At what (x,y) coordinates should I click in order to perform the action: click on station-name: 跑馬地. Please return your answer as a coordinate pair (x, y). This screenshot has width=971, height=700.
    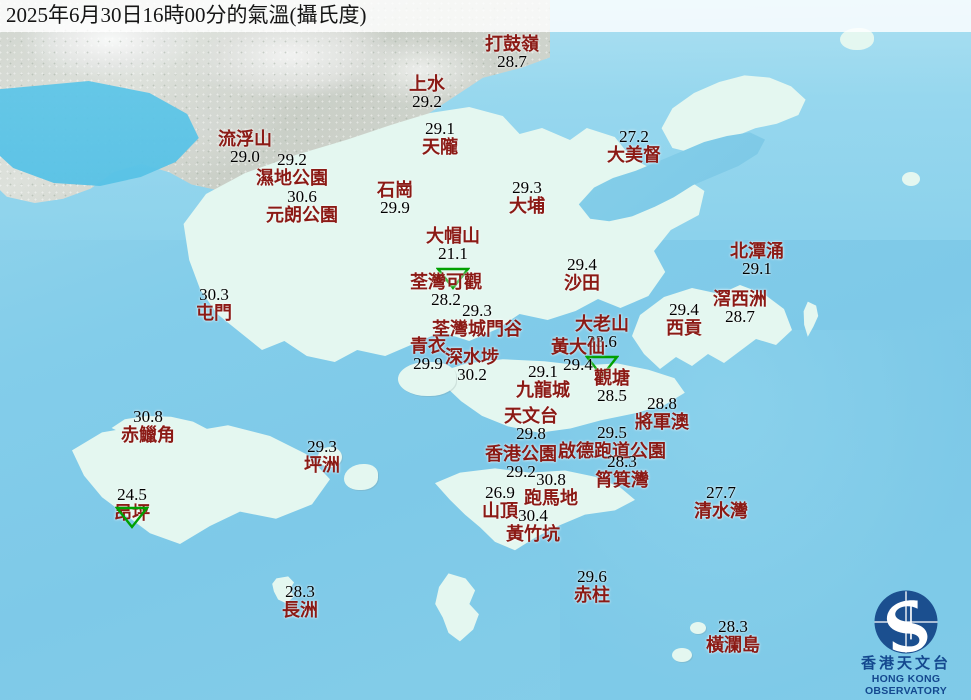
    Looking at the image, I should click on (551, 498).